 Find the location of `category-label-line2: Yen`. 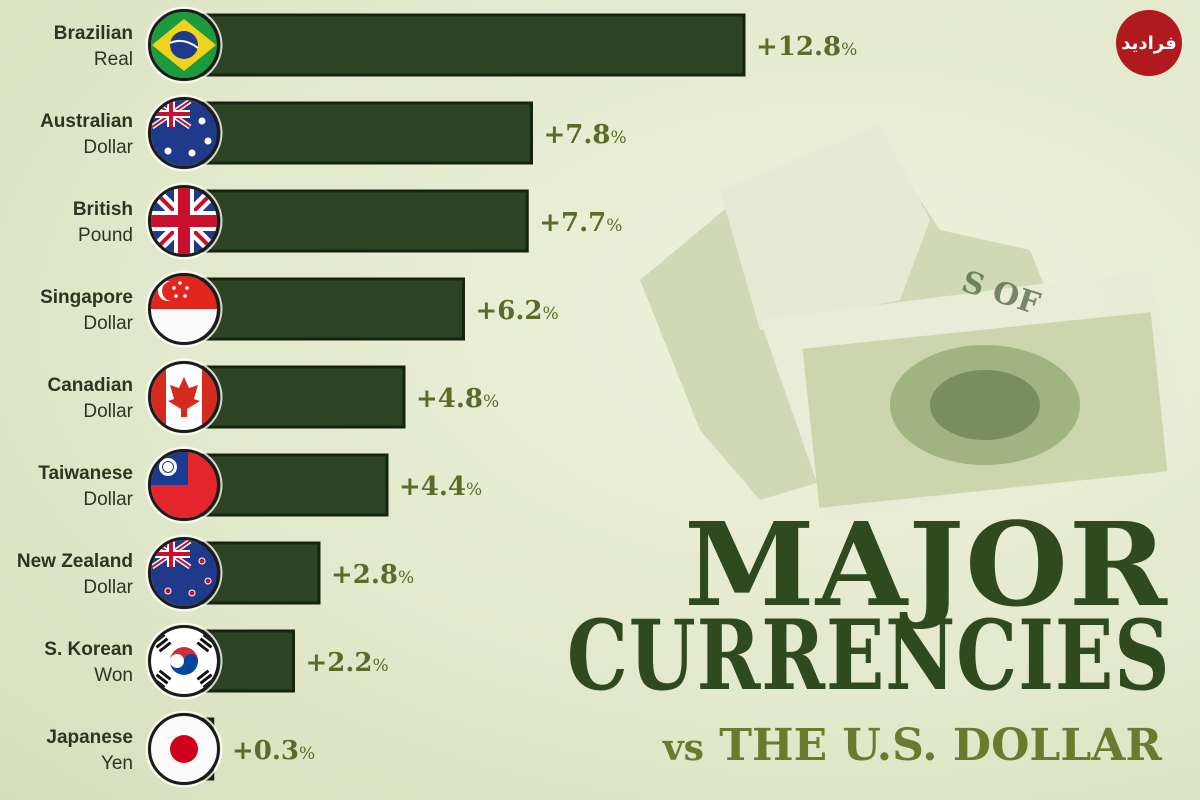

category-label-line2: Yen is located at coordinates (117, 763).